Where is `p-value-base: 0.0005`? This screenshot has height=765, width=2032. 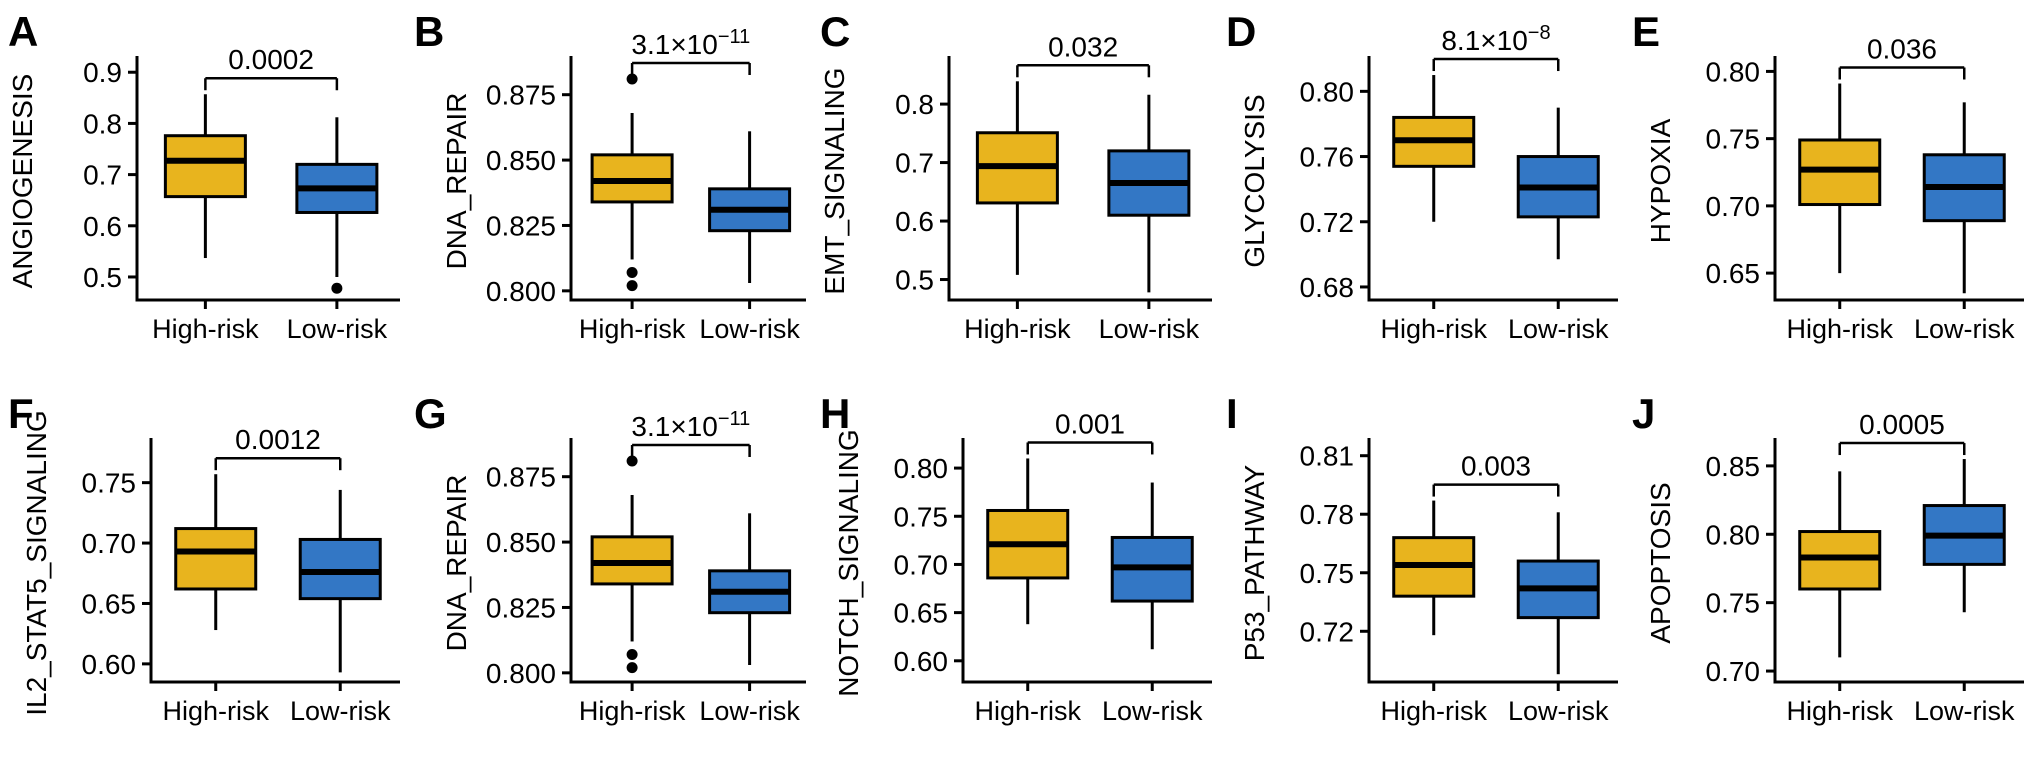 p-value-base: 0.0005 is located at coordinates (1902, 424).